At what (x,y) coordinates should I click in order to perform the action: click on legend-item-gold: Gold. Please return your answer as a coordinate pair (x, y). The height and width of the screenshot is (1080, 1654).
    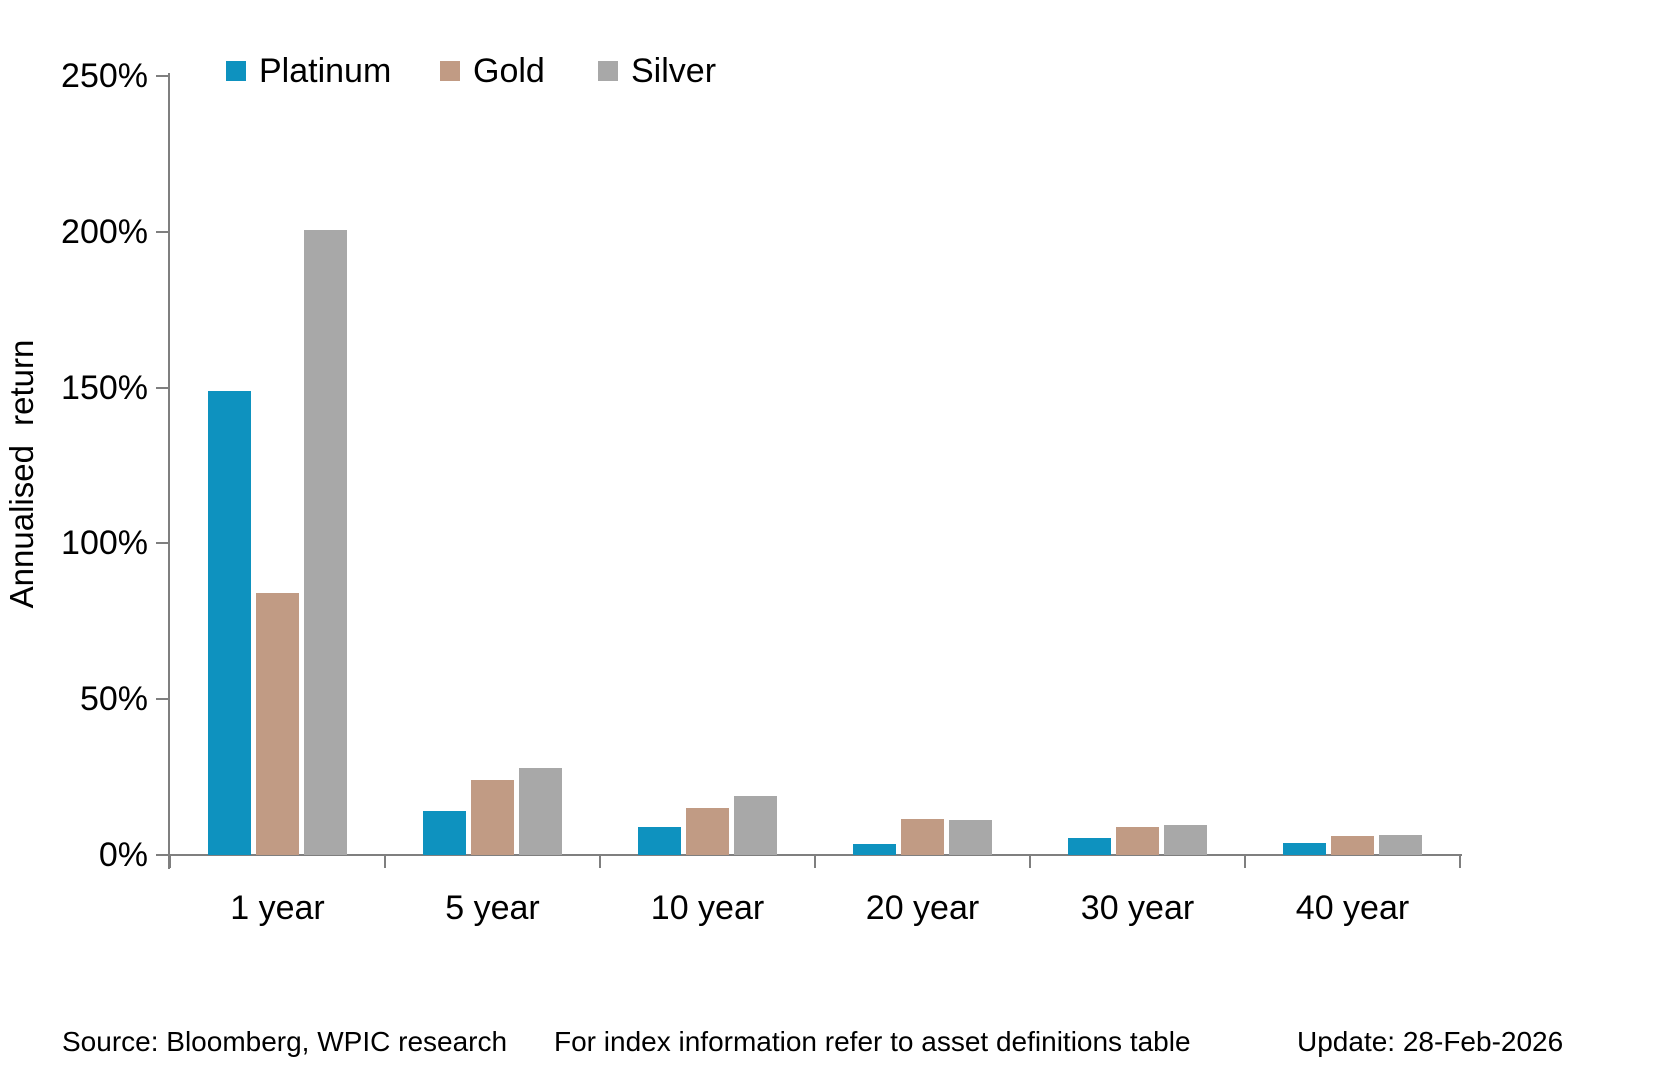
    Looking at the image, I should click on (492, 71).